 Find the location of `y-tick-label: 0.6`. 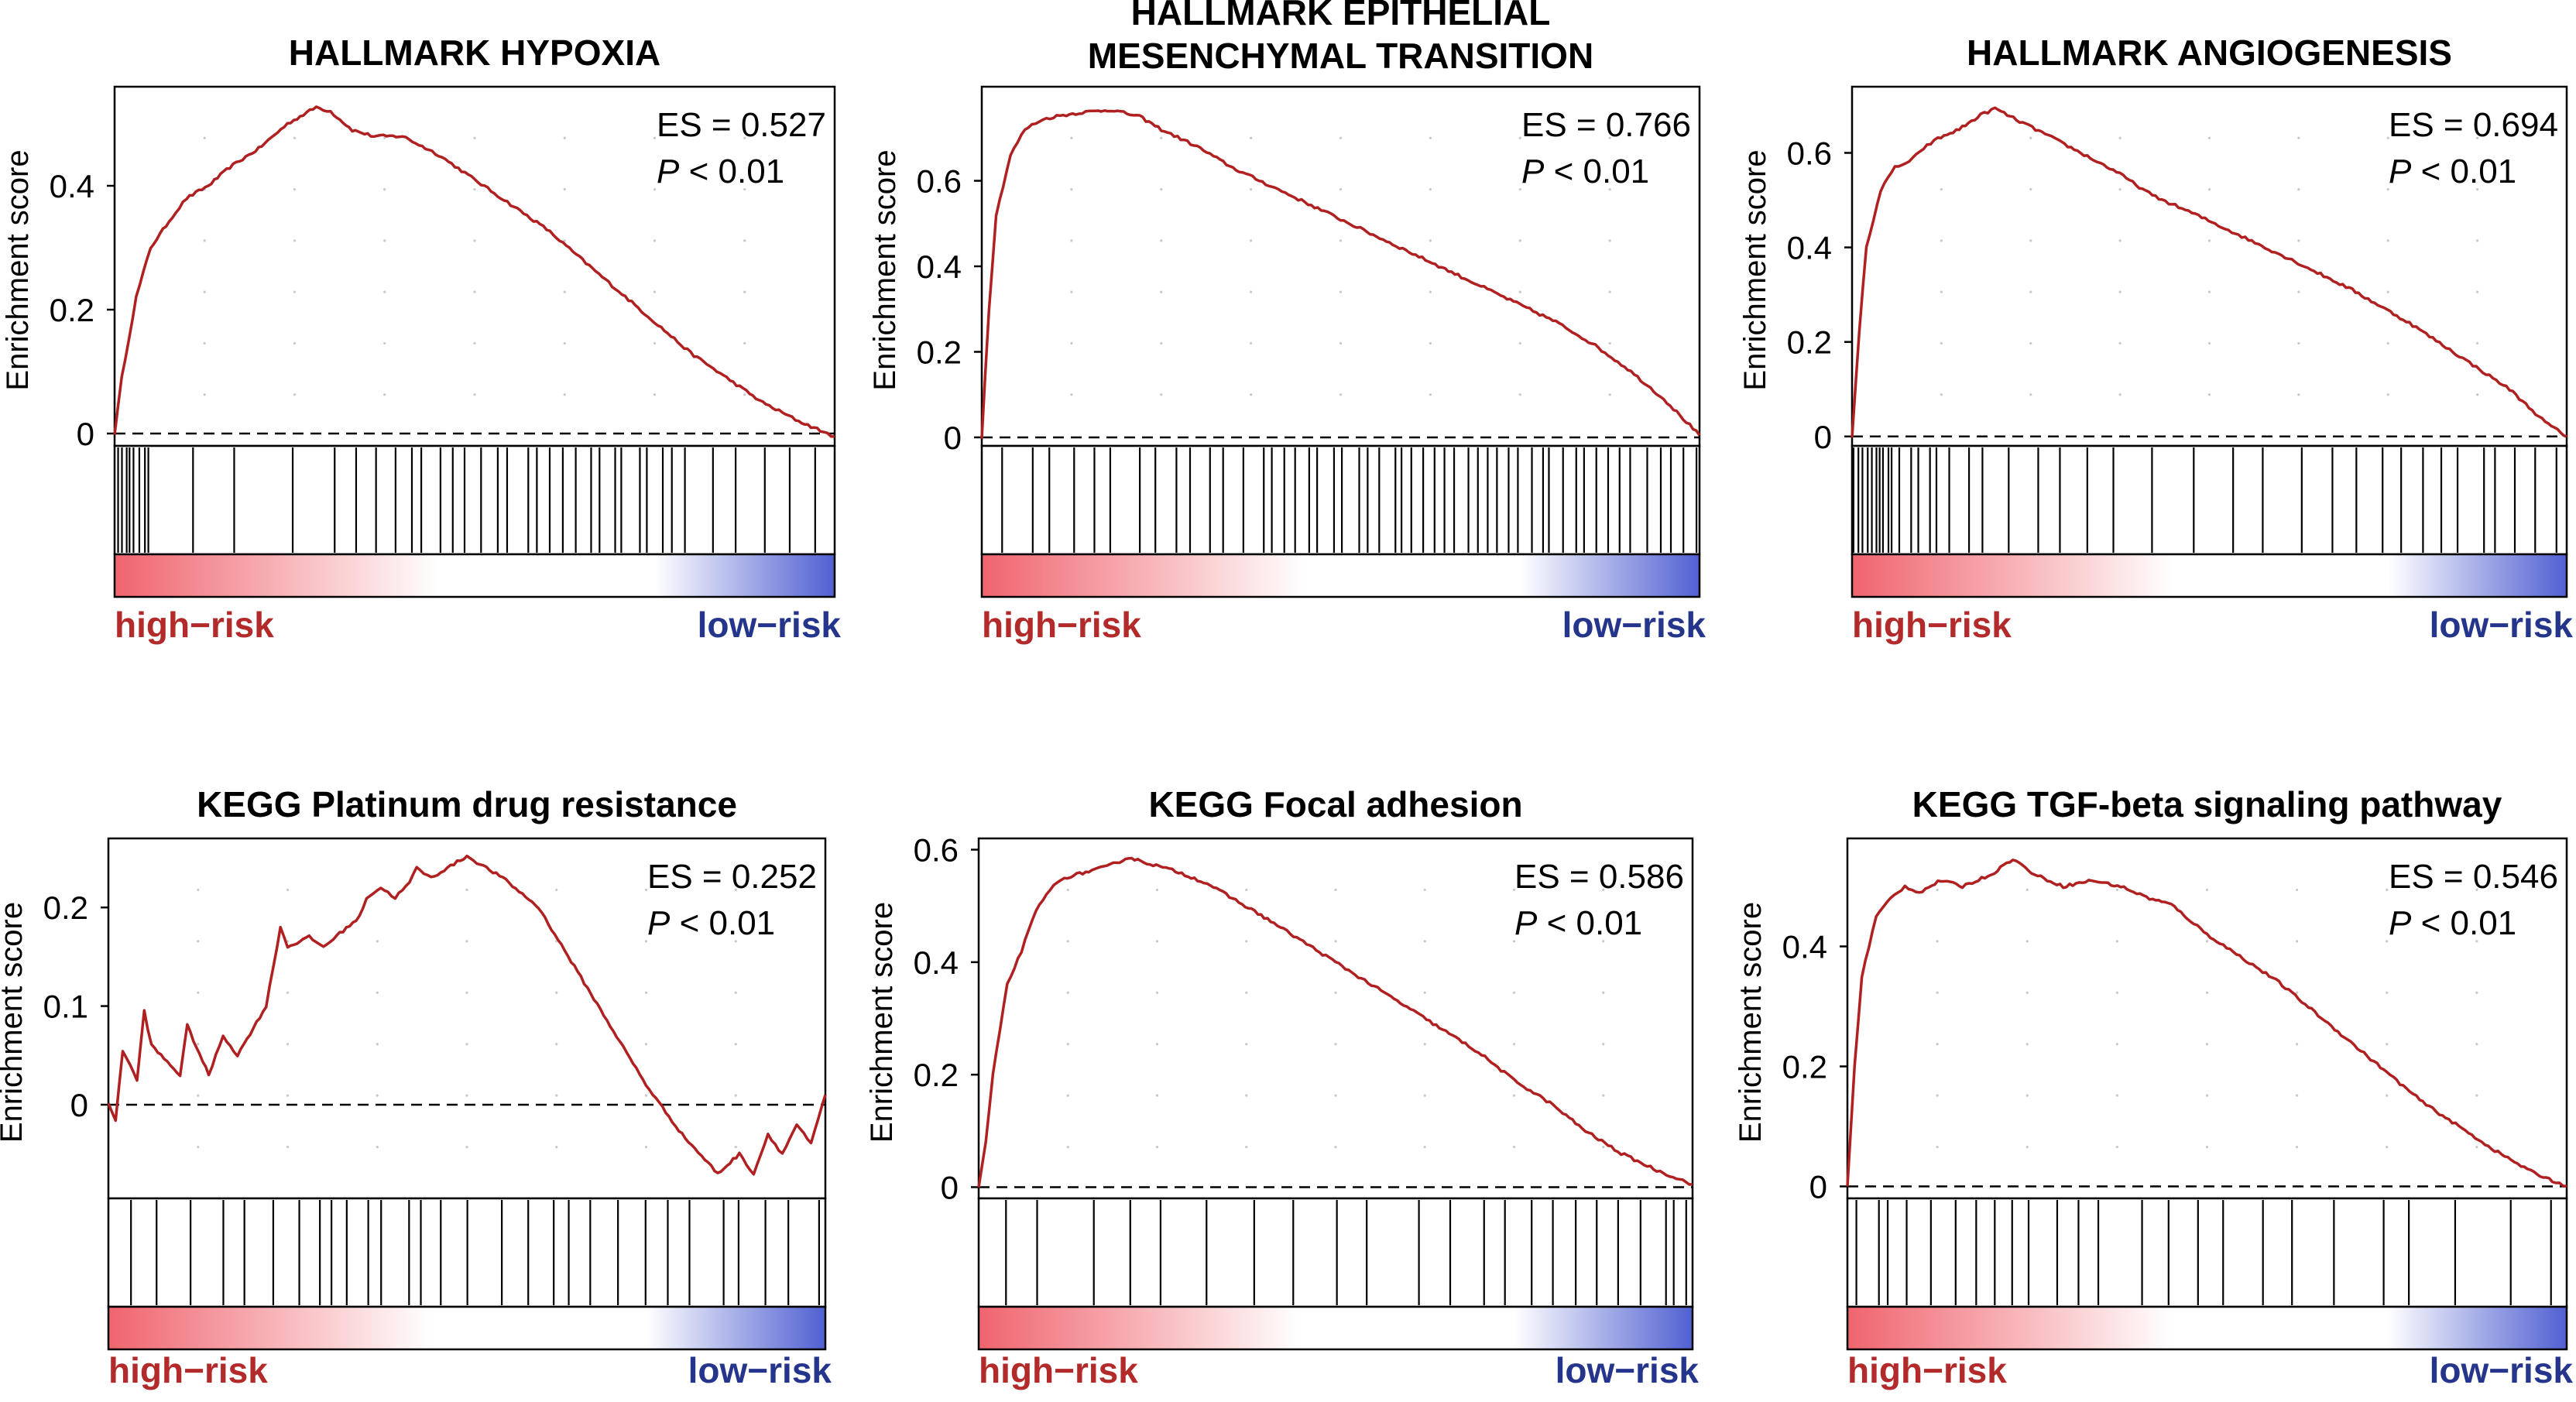

y-tick-label: 0.6 is located at coordinates (936, 850).